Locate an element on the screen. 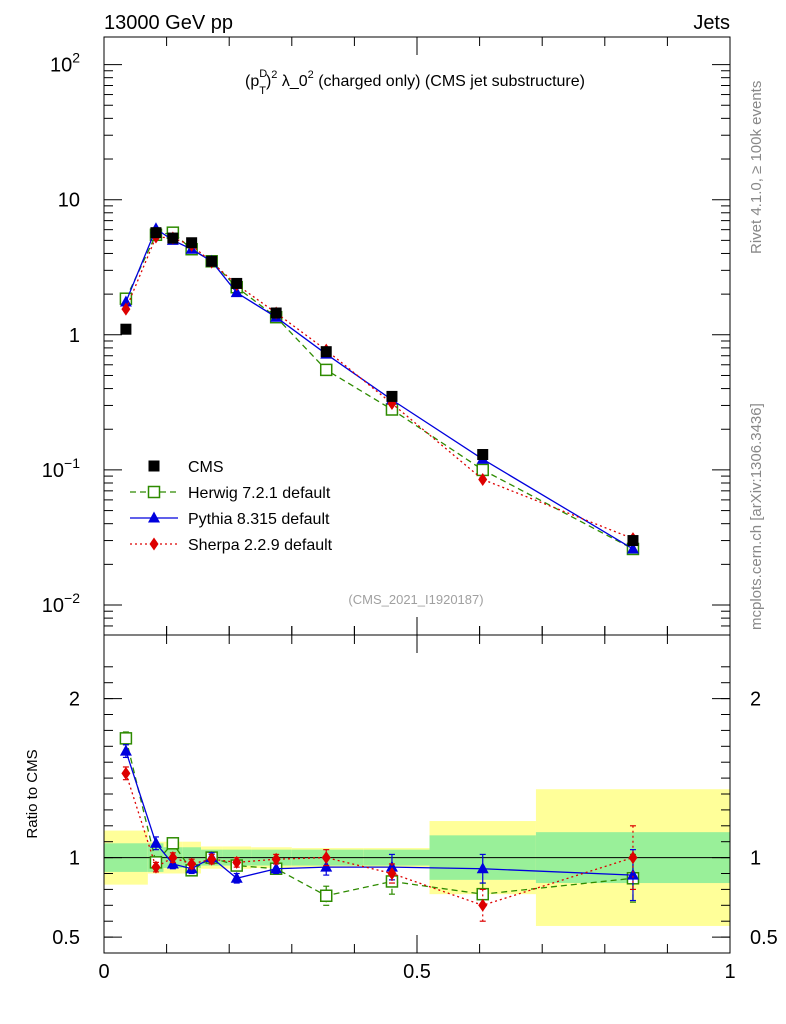 Image resolution: width=786 pixels, height=1024 pixels. header-right-label: Jets is located at coordinates (711, 23).